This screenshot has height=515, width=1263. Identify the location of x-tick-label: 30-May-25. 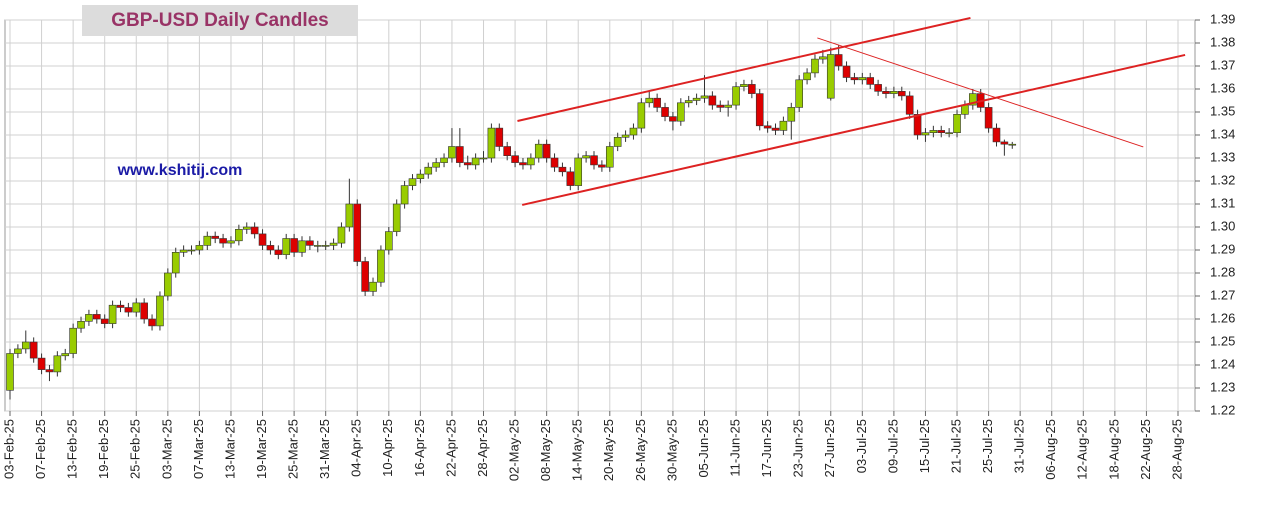
(671, 450).